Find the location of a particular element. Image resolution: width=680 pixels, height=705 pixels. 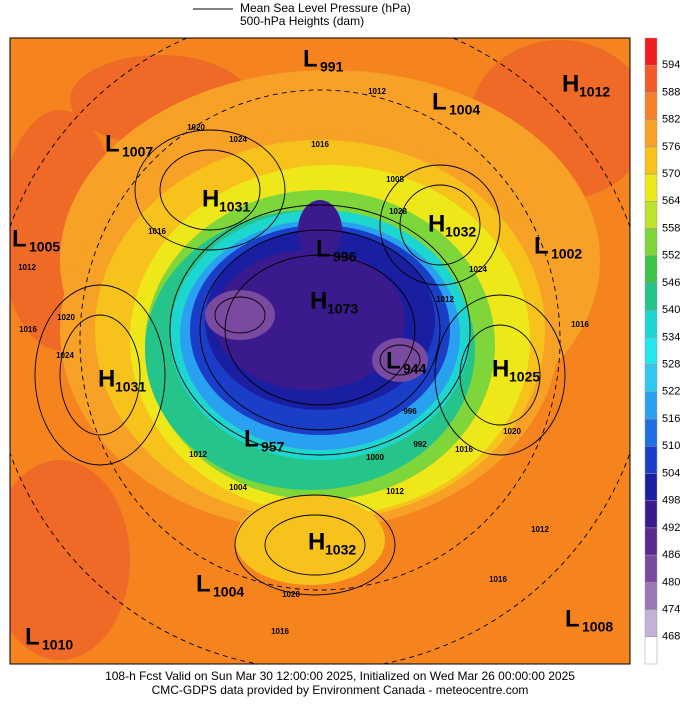

colorbar-label: 516 is located at coordinates (671, 419).